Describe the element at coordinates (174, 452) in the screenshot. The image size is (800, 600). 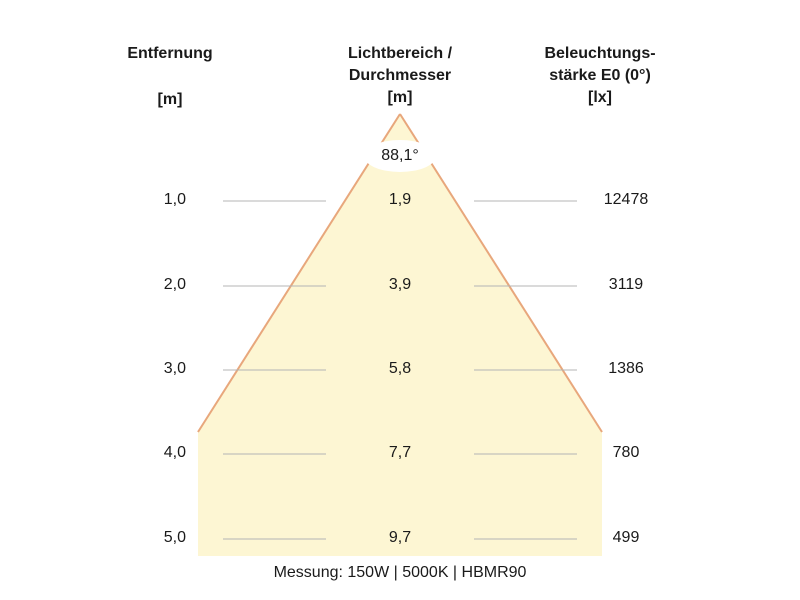
I see `distance-value: 4,0` at that location.